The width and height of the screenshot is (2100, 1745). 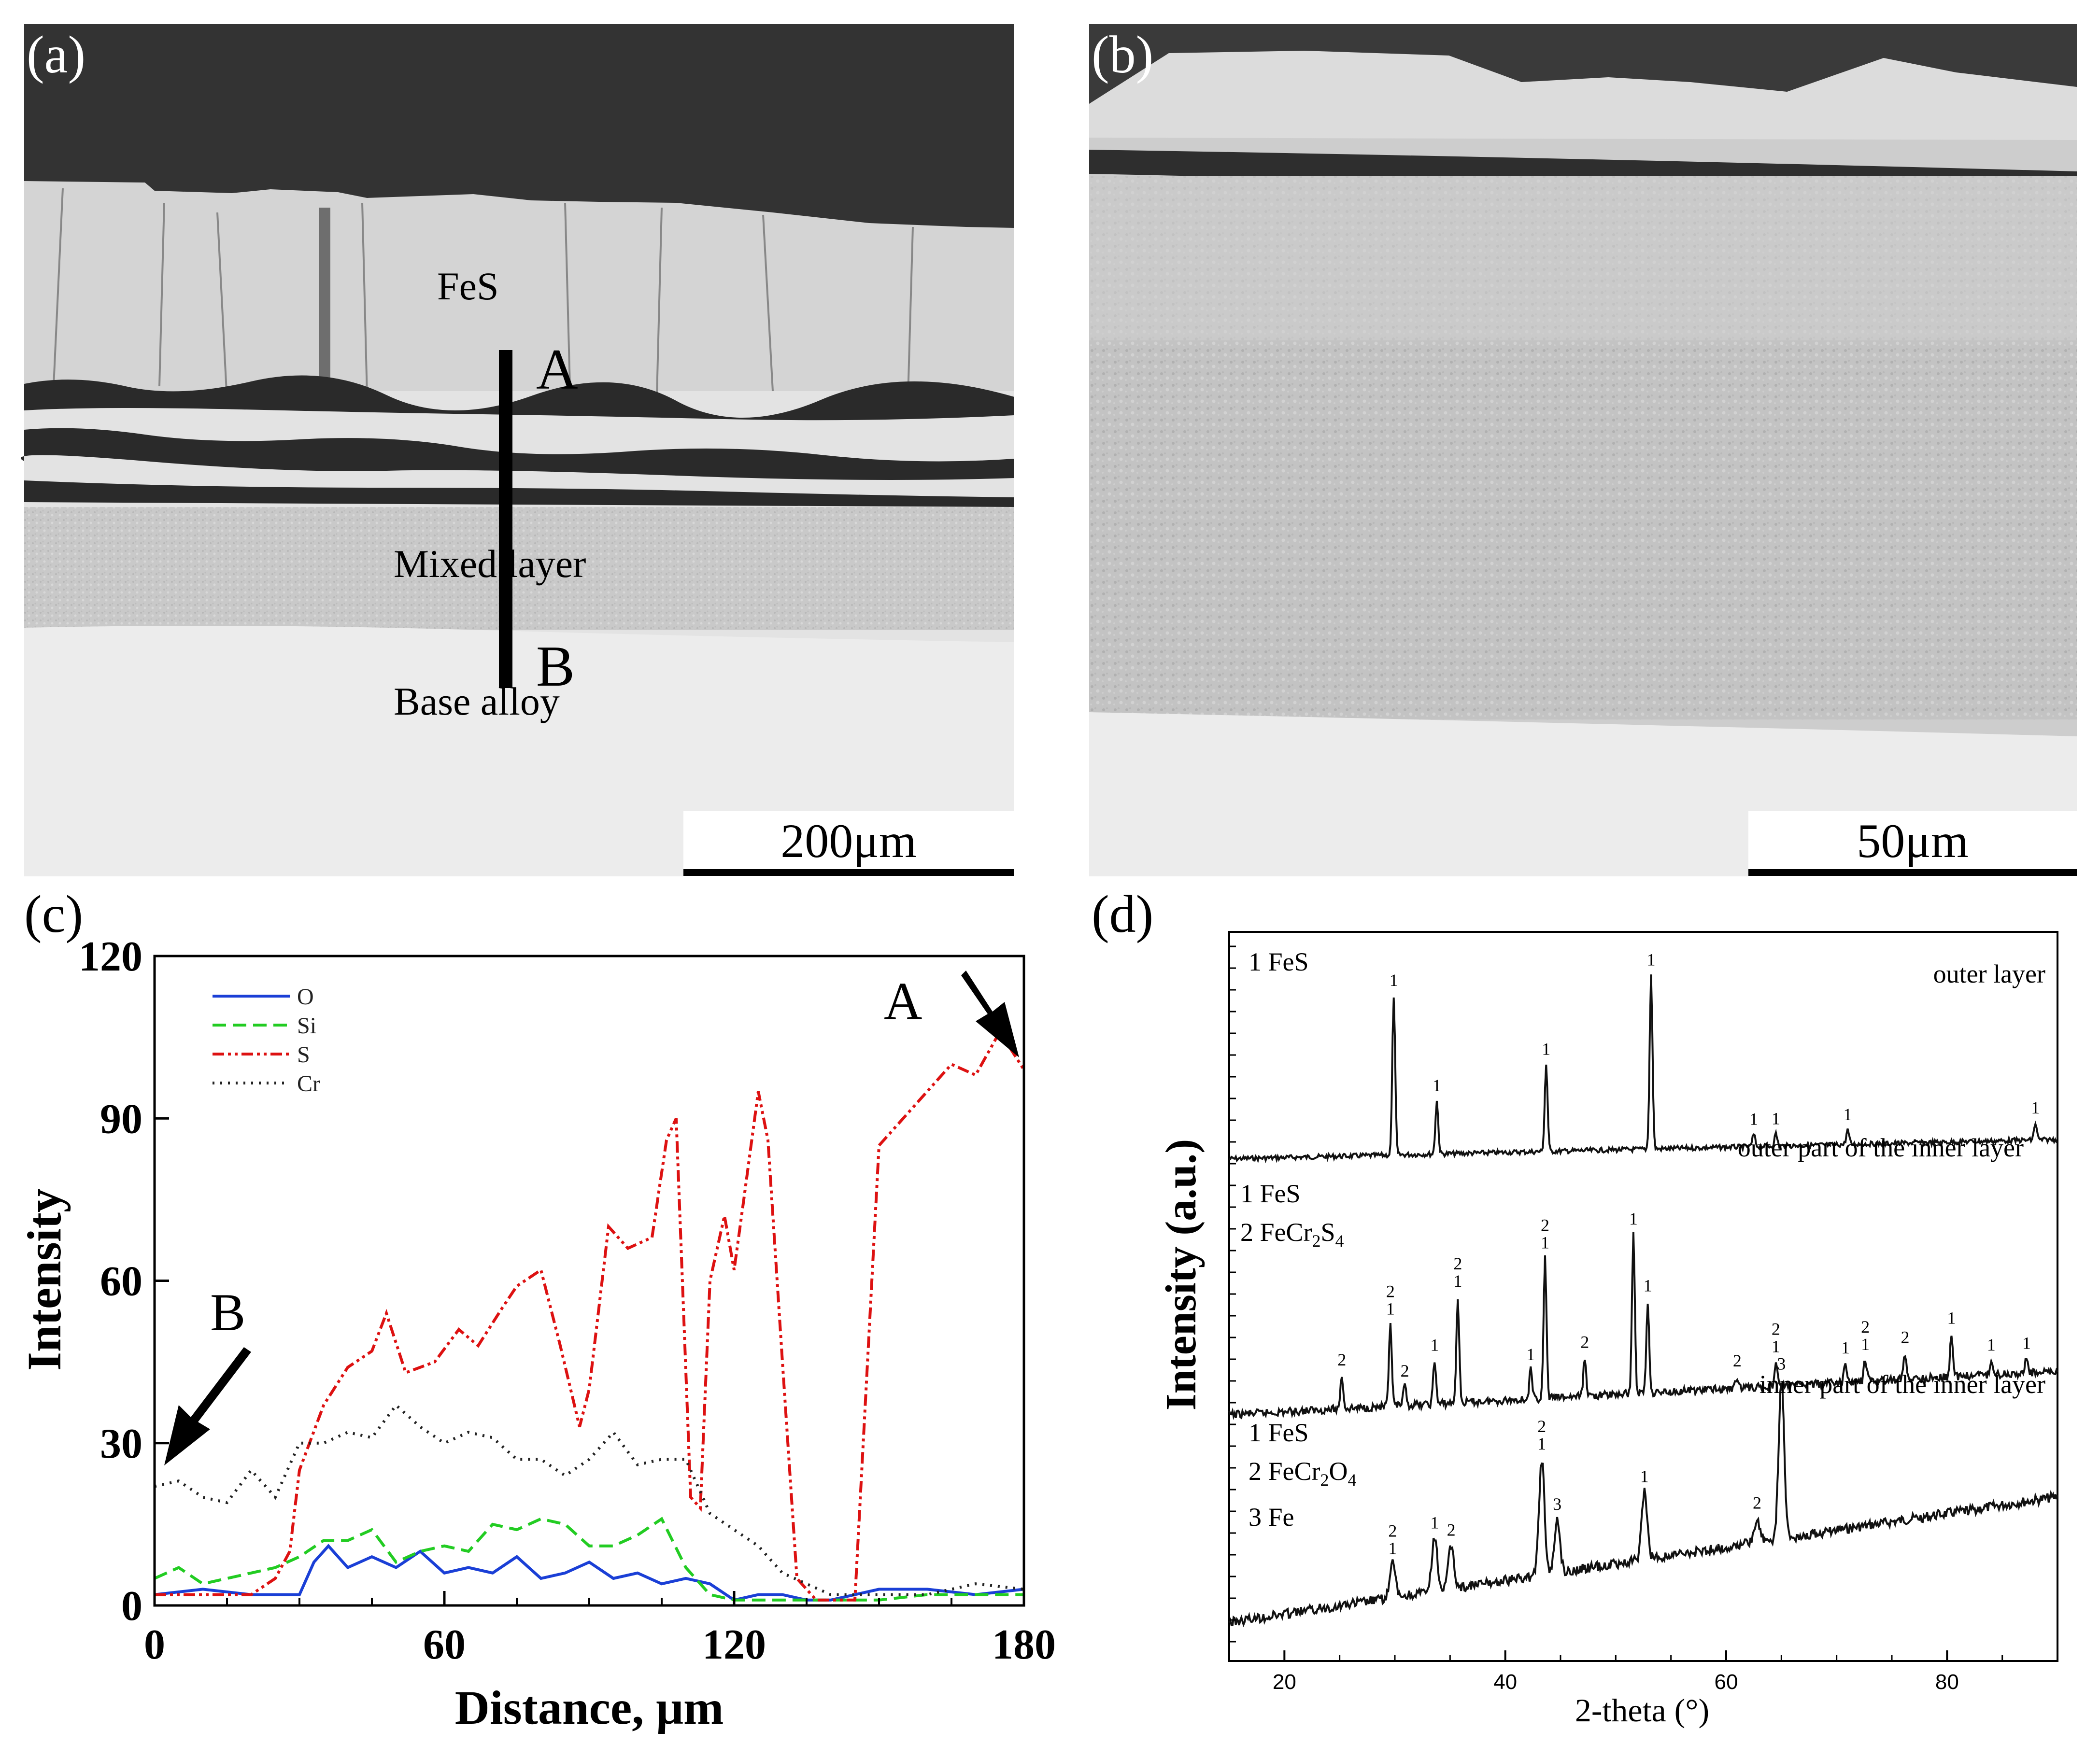 I want to click on panel-d-letter: (d), so click(x=1122, y=914).